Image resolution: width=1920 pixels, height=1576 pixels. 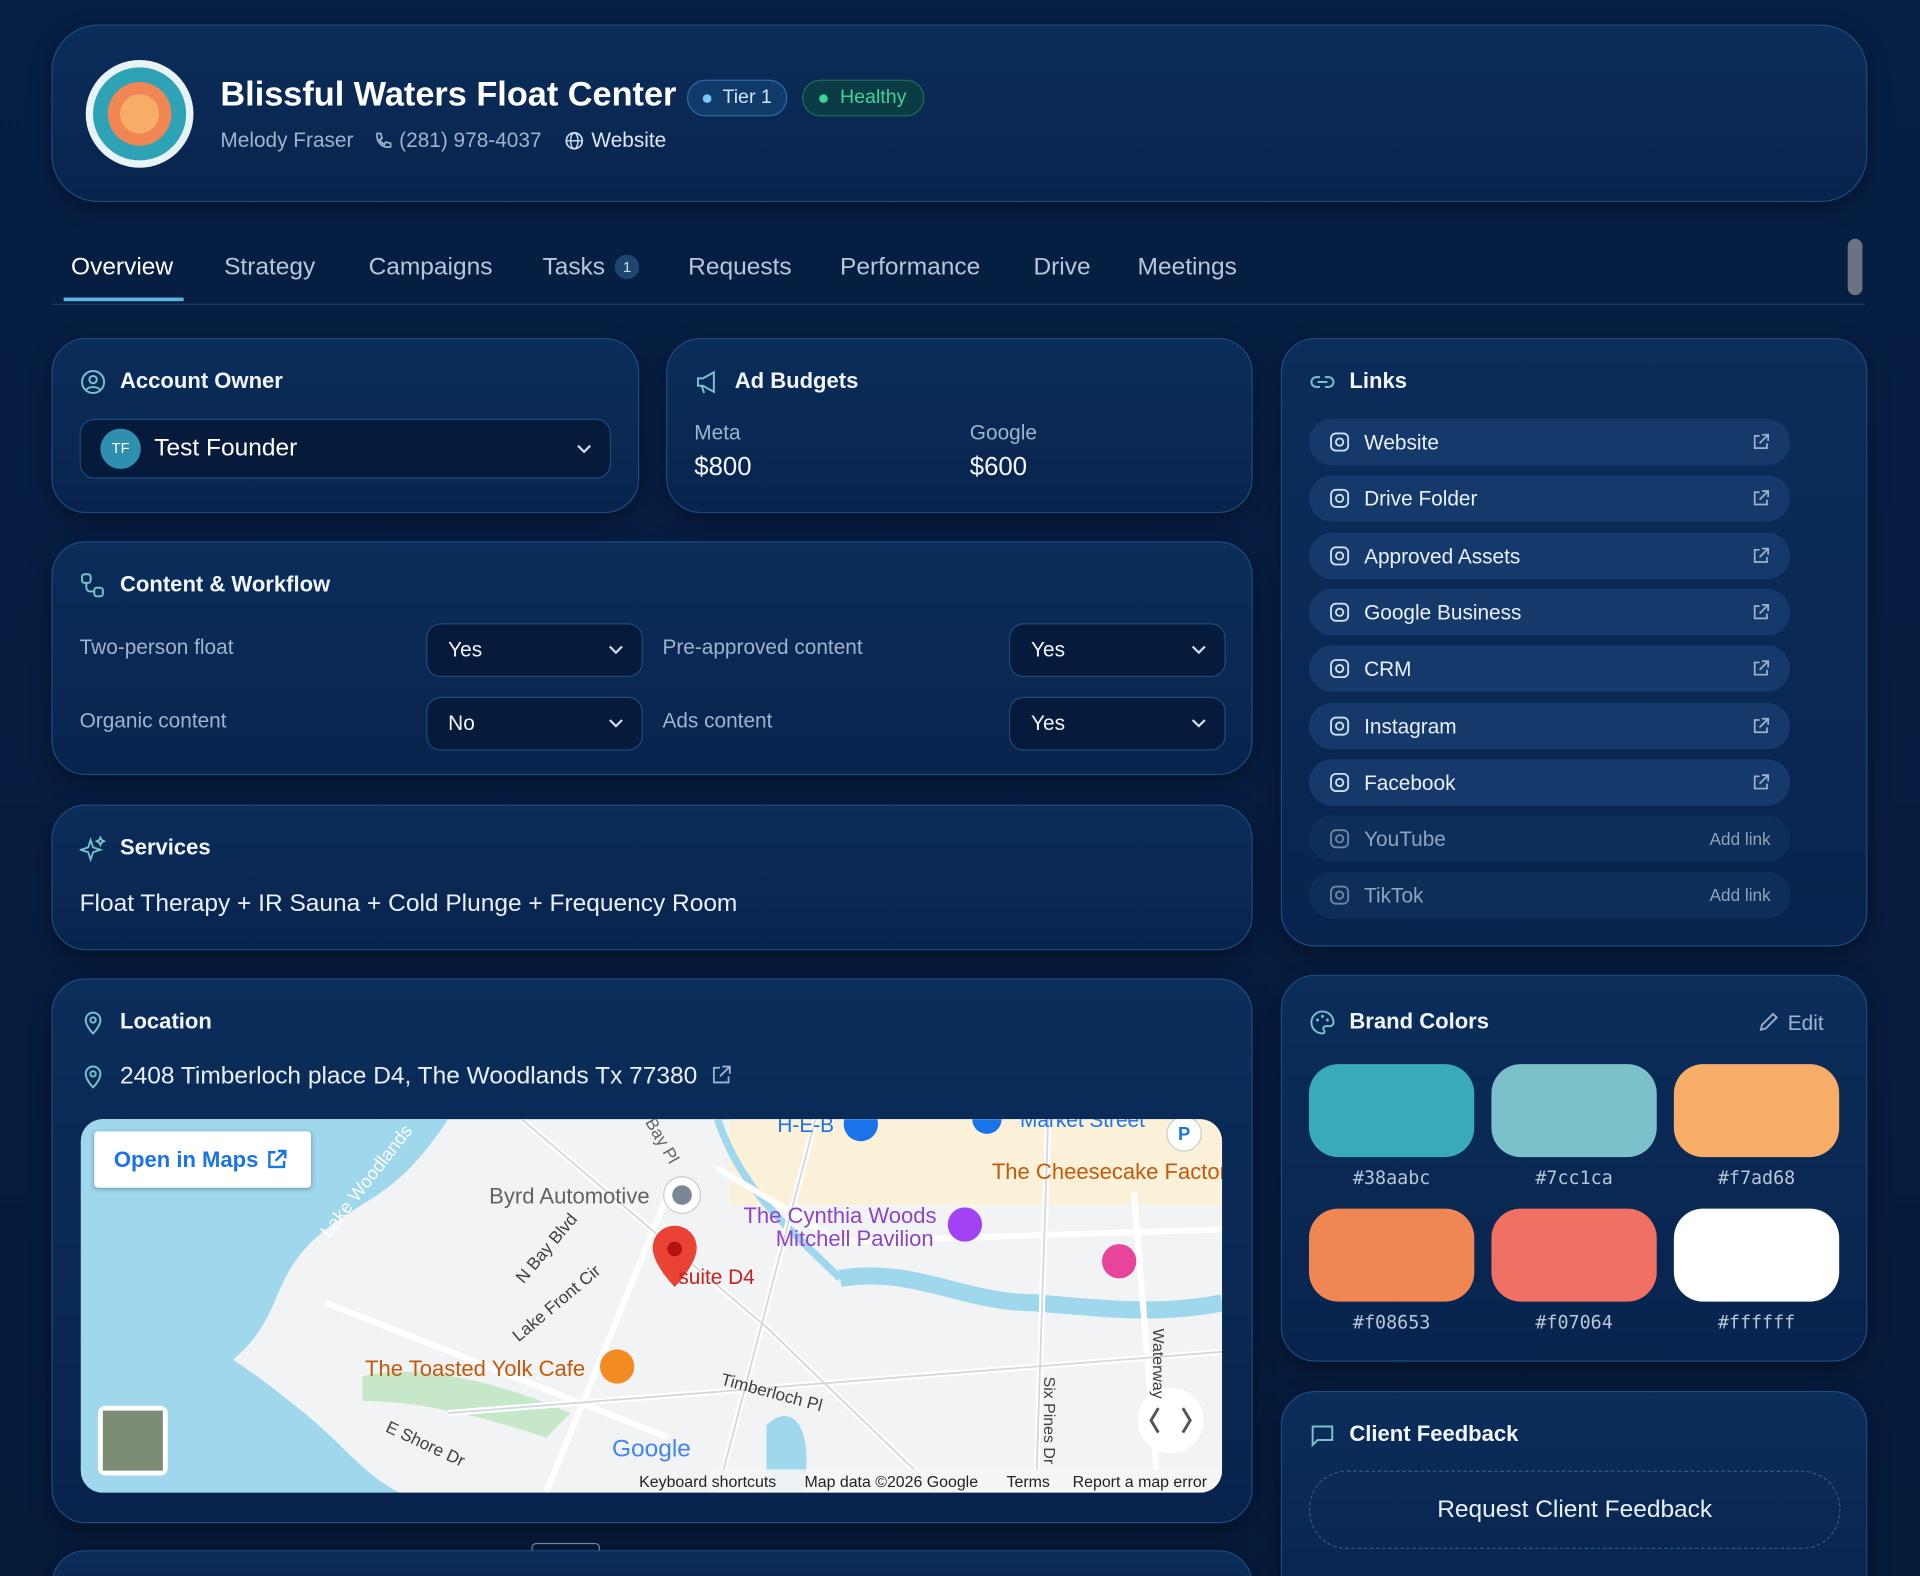 What do you see at coordinates (1549, 498) in the screenshot?
I see `link-row: Drive Folder` at bounding box center [1549, 498].